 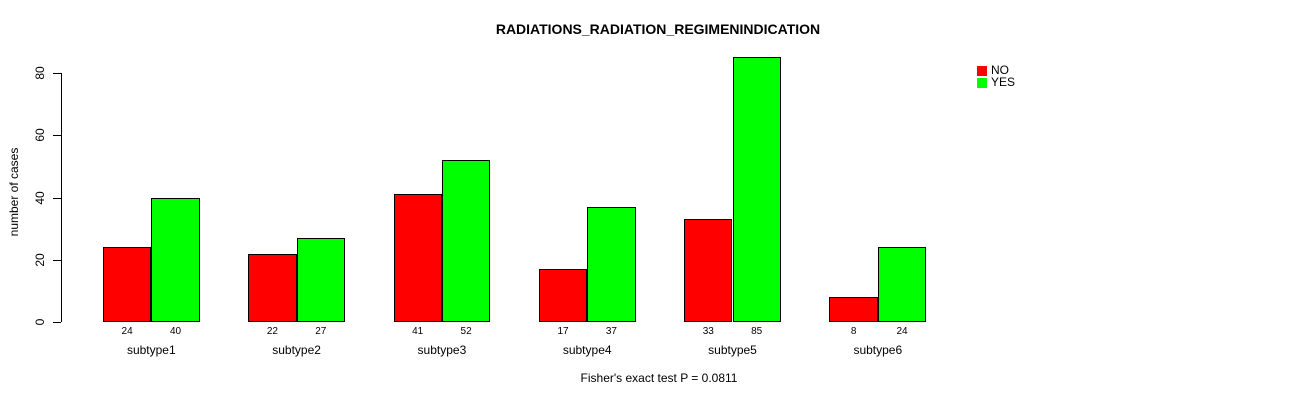 What do you see at coordinates (417, 258) in the screenshot?
I see `bar-no-subtype3` at bounding box center [417, 258].